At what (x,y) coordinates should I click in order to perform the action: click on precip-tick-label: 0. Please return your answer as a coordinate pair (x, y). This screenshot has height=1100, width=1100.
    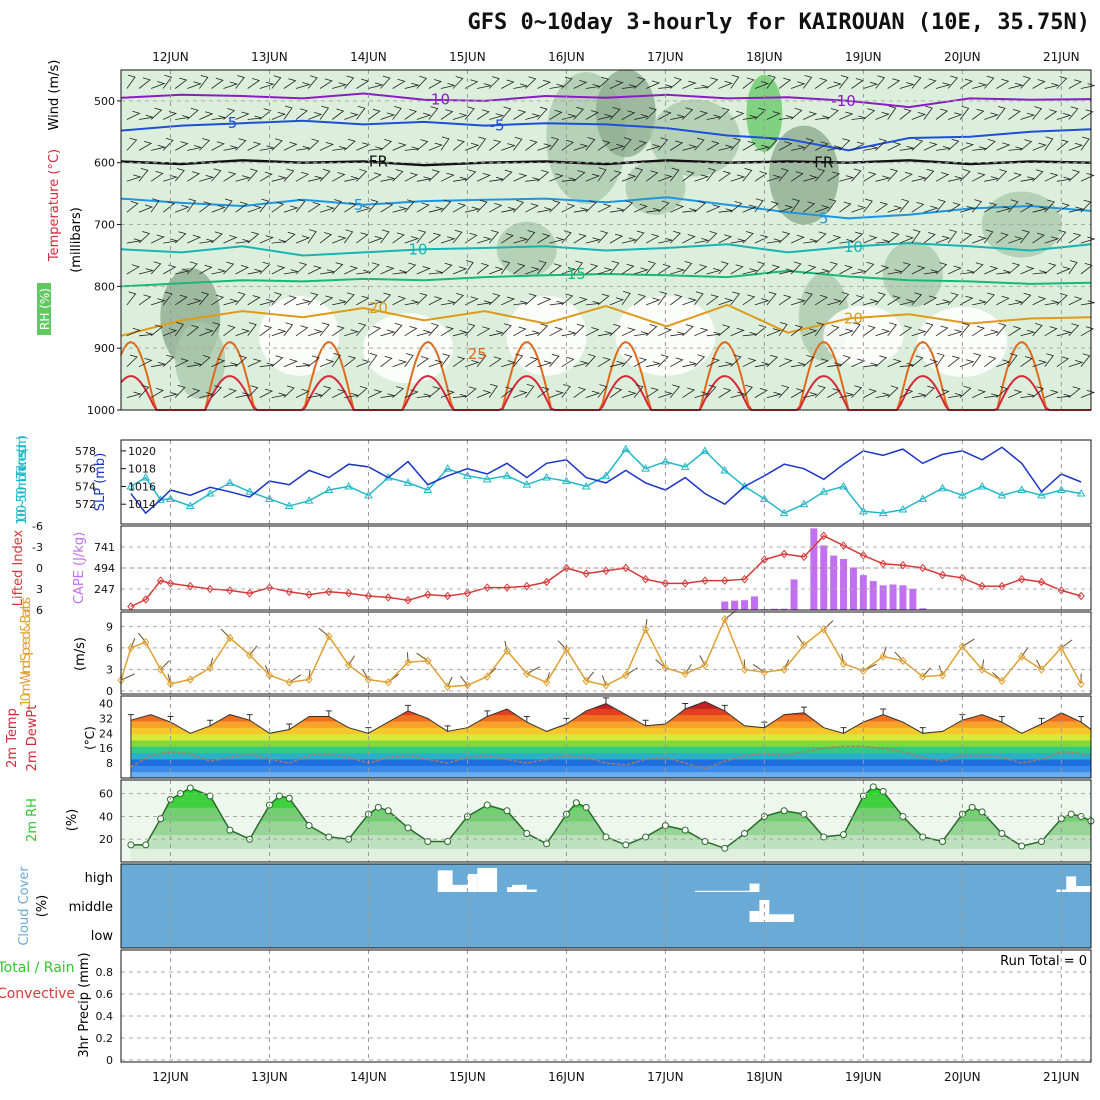
    Looking at the image, I should click on (109, 1060).